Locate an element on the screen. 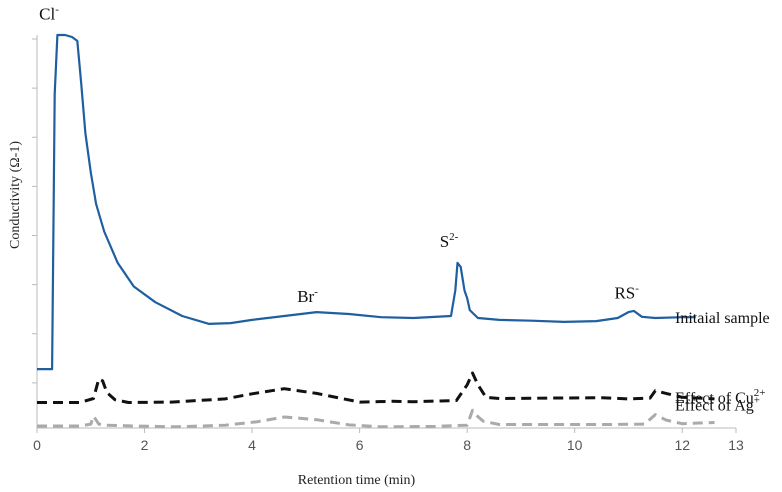 Image resolution: width=782 pixels, height=492 pixels. series-label-1: Effect of Cu2+ is located at coordinates (720, 397).